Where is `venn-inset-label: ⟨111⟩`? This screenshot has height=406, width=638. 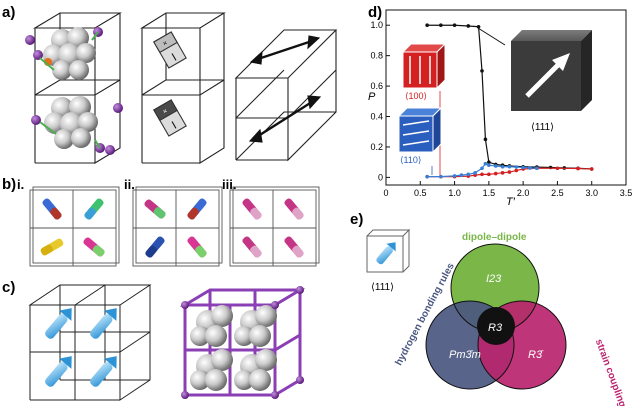 venn-inset-label: ⟨111⟩ is located at coordinates (382, 287).